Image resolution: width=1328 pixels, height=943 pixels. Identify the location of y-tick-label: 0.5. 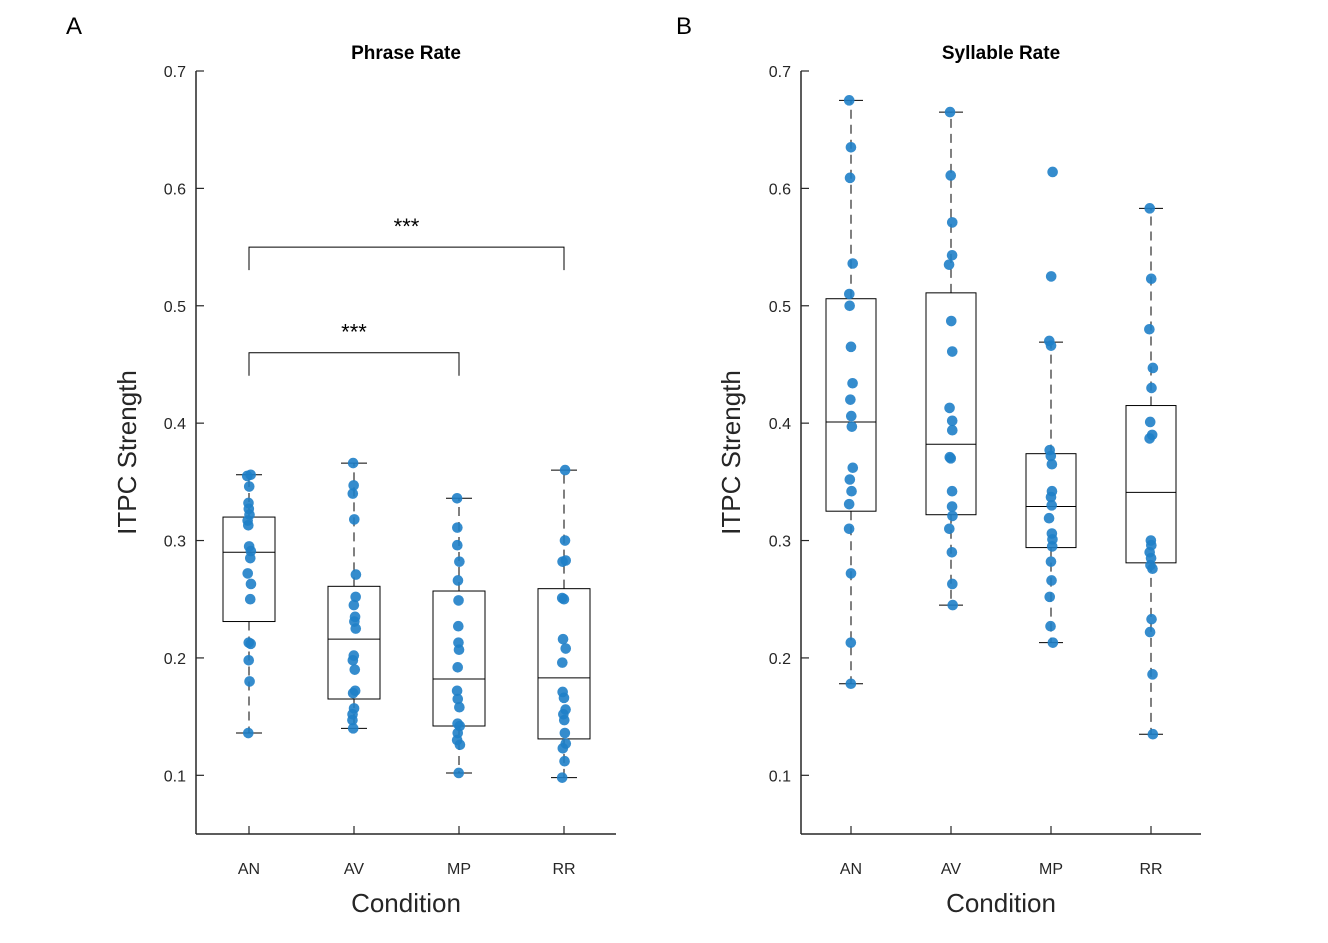
(780, 307).